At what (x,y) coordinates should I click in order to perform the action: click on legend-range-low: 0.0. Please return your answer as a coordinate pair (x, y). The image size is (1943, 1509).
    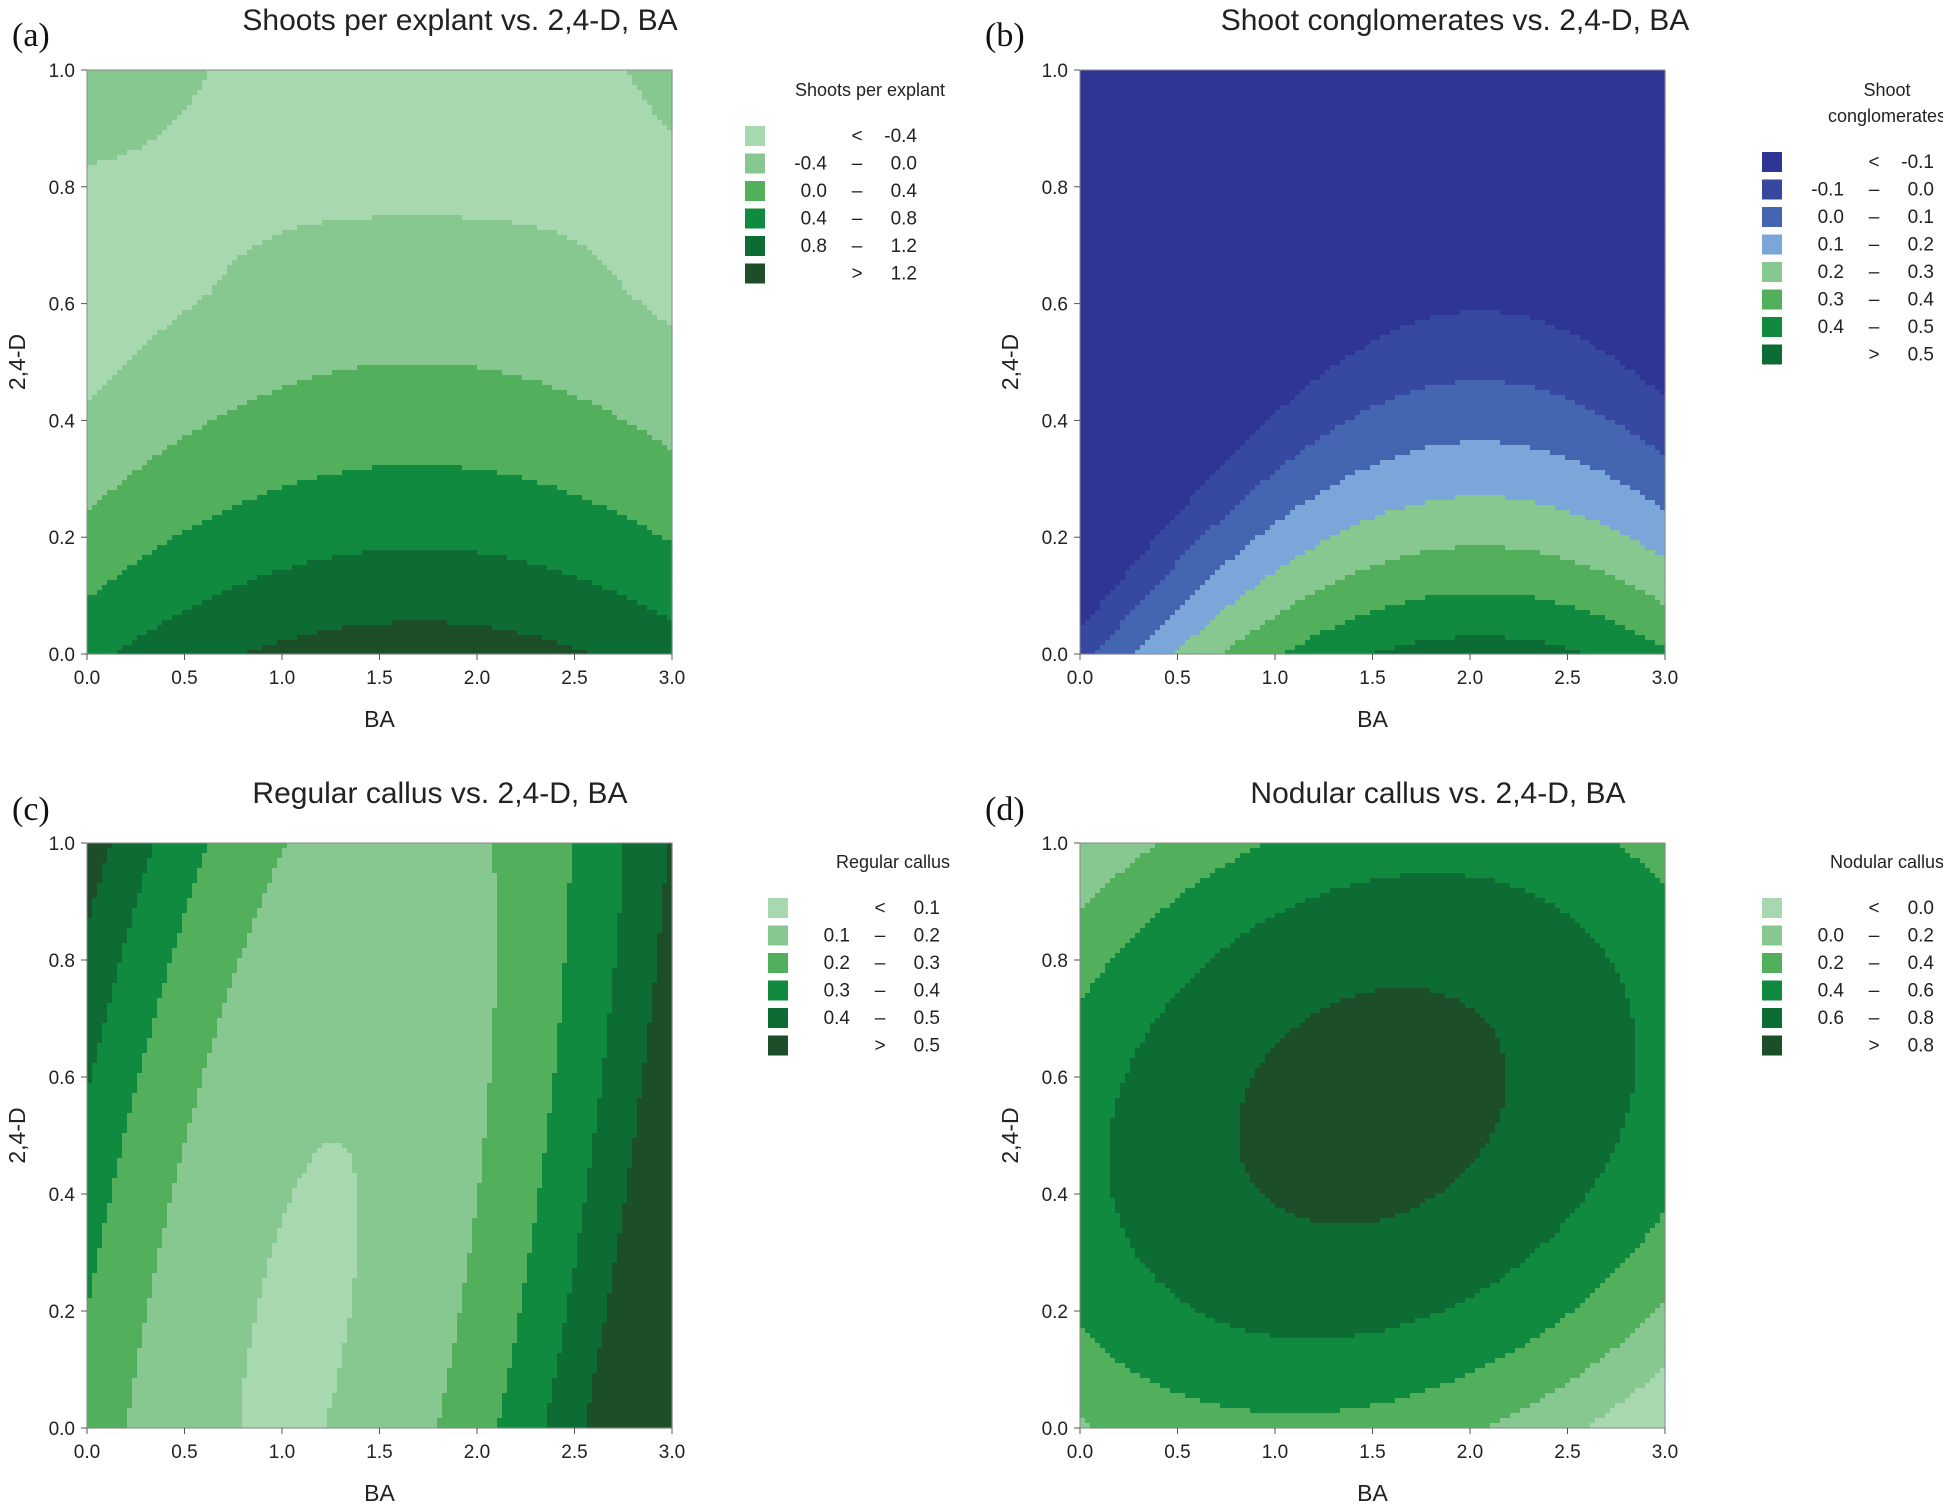
    Looking at the image, I should click on (814, 191).